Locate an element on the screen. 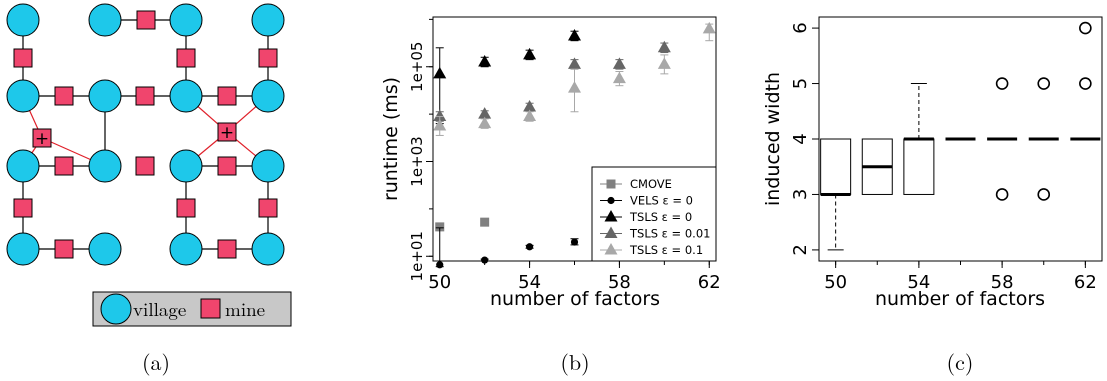  graph-legend: village mine is located at coordinates (192, 309).